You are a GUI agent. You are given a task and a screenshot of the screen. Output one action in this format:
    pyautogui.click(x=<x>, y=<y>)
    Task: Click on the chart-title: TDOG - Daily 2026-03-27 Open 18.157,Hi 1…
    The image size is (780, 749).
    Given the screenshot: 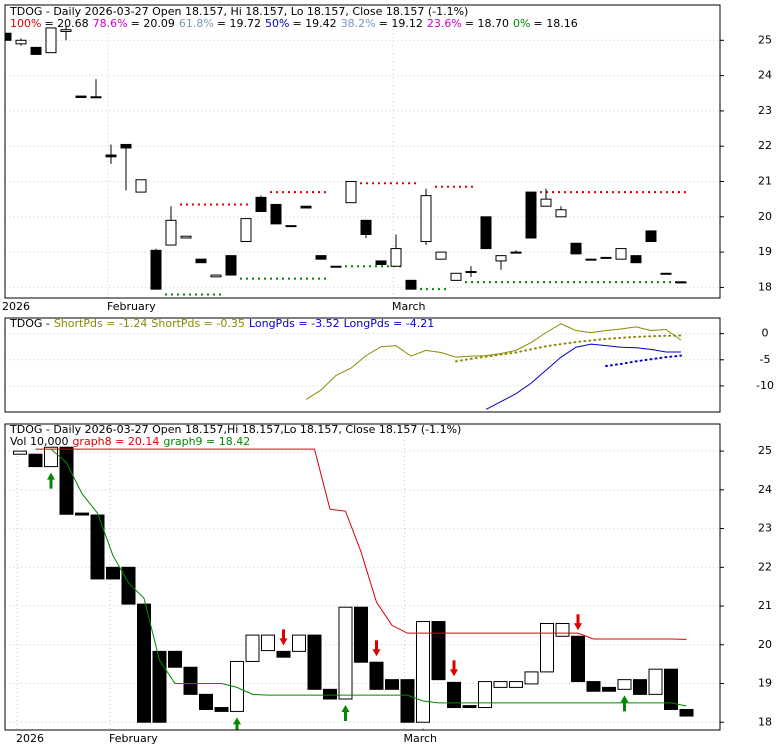 What is the action you would take?
    pyautogui.click(x=235, y=429)
    